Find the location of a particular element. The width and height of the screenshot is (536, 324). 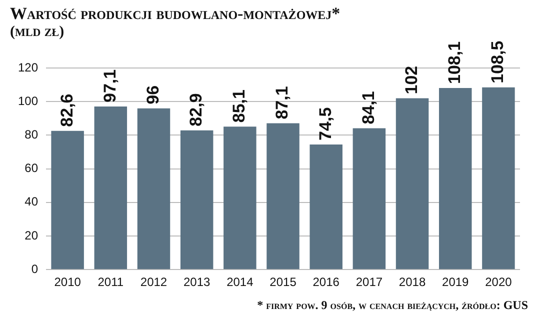

x-tick-label: 2013 is located at coordinates (197, 282).